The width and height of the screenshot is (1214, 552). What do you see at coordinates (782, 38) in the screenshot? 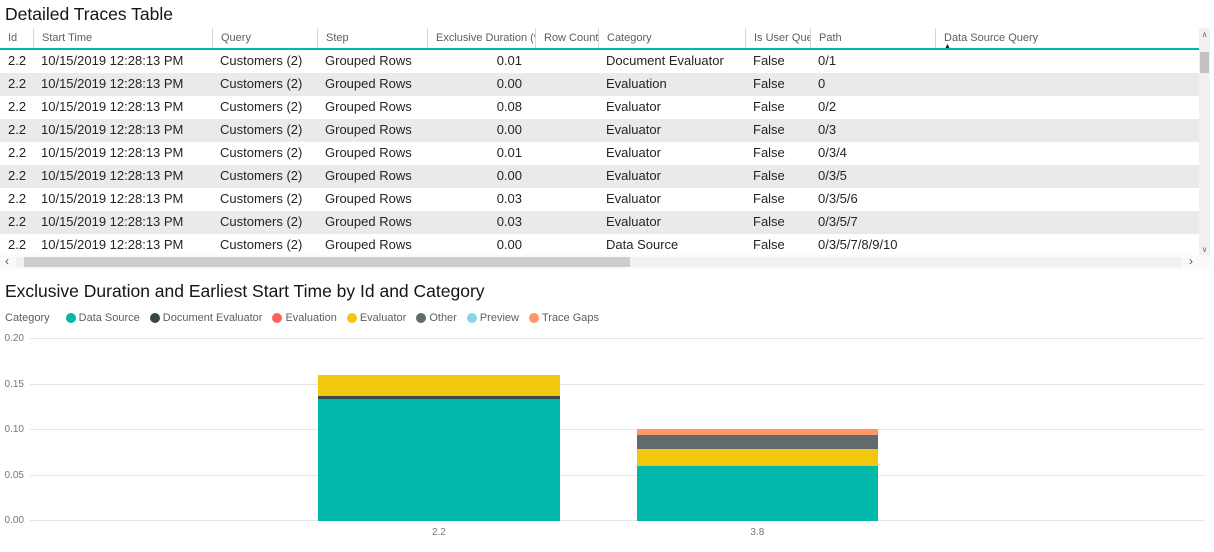
I see `column-header-label: Is User Query` at bounding box center [782, 38].